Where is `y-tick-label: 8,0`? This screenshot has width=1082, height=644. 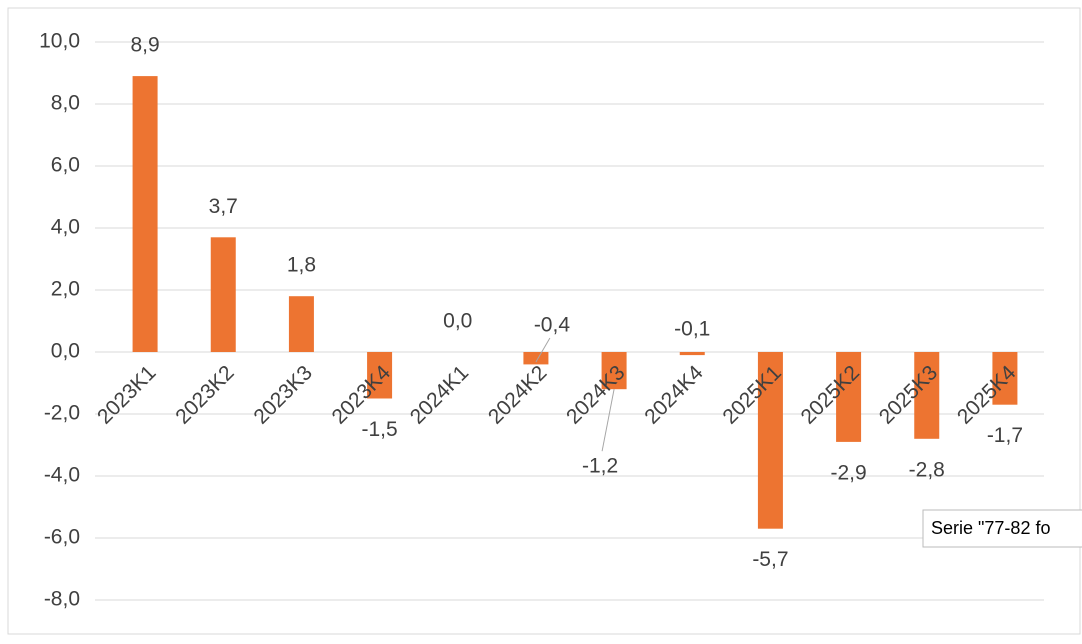
y-tick-label: 8,0 is located at coordinates (65, 103).